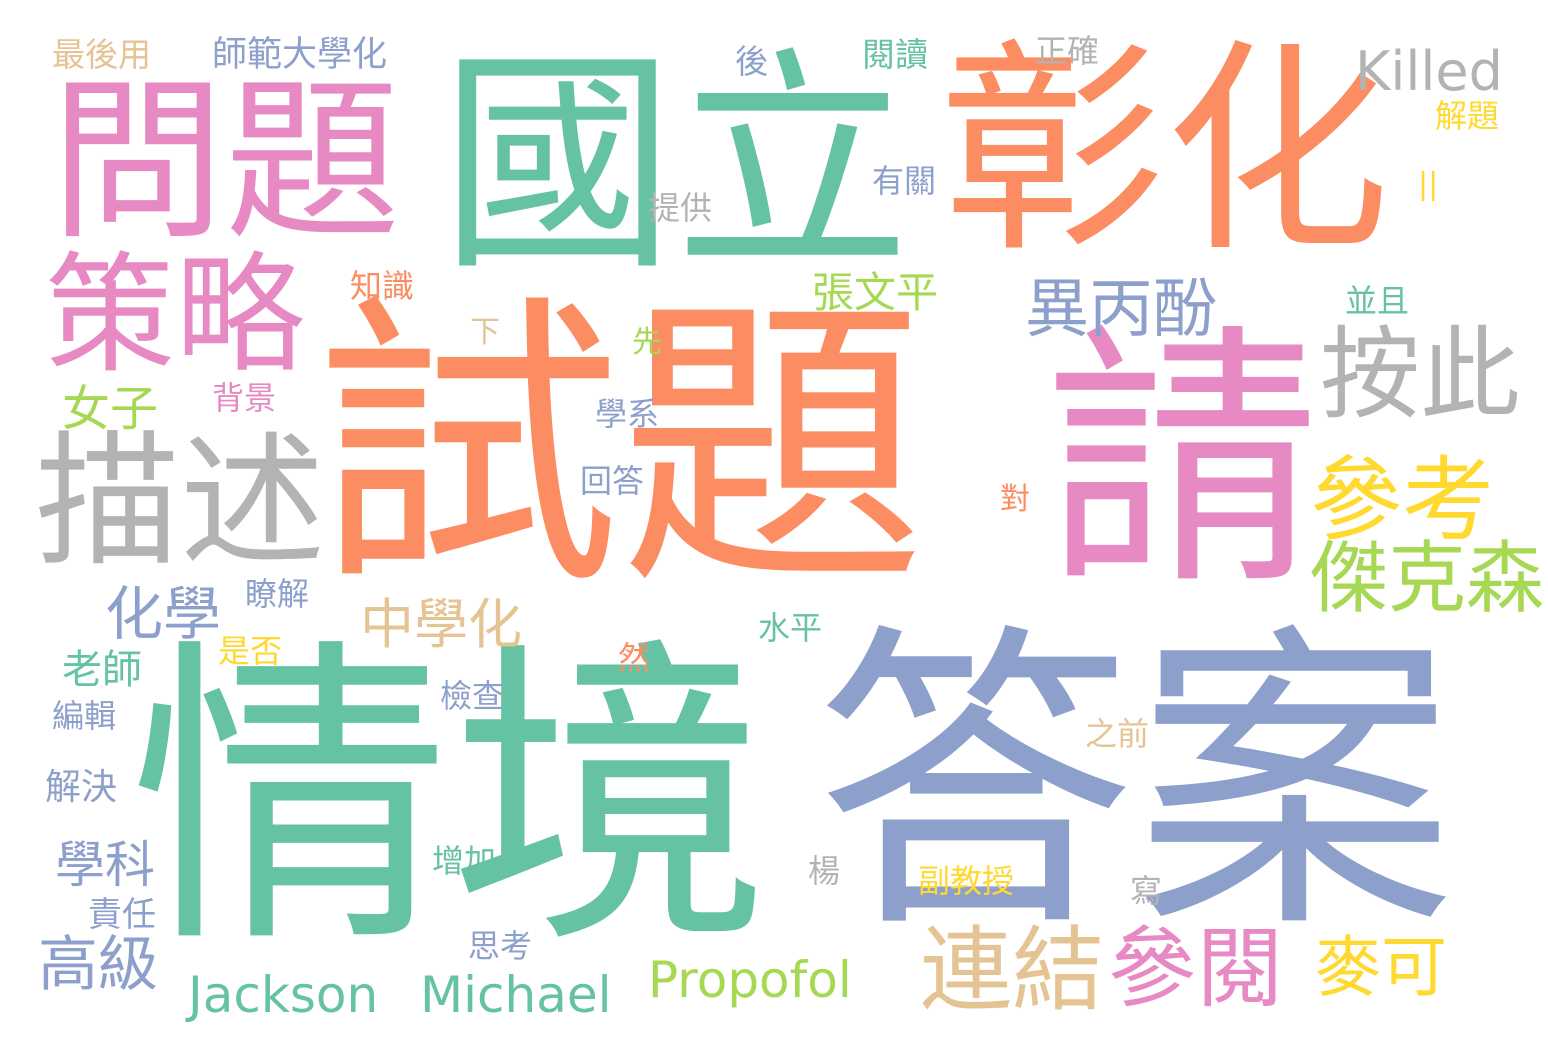 The height and width of the screenshot is (1052, 1548). What do you see at coordinates (500, 946) in the screenshot?
I see `cloud-word-58: 思考` at bounding box center [500, 946].